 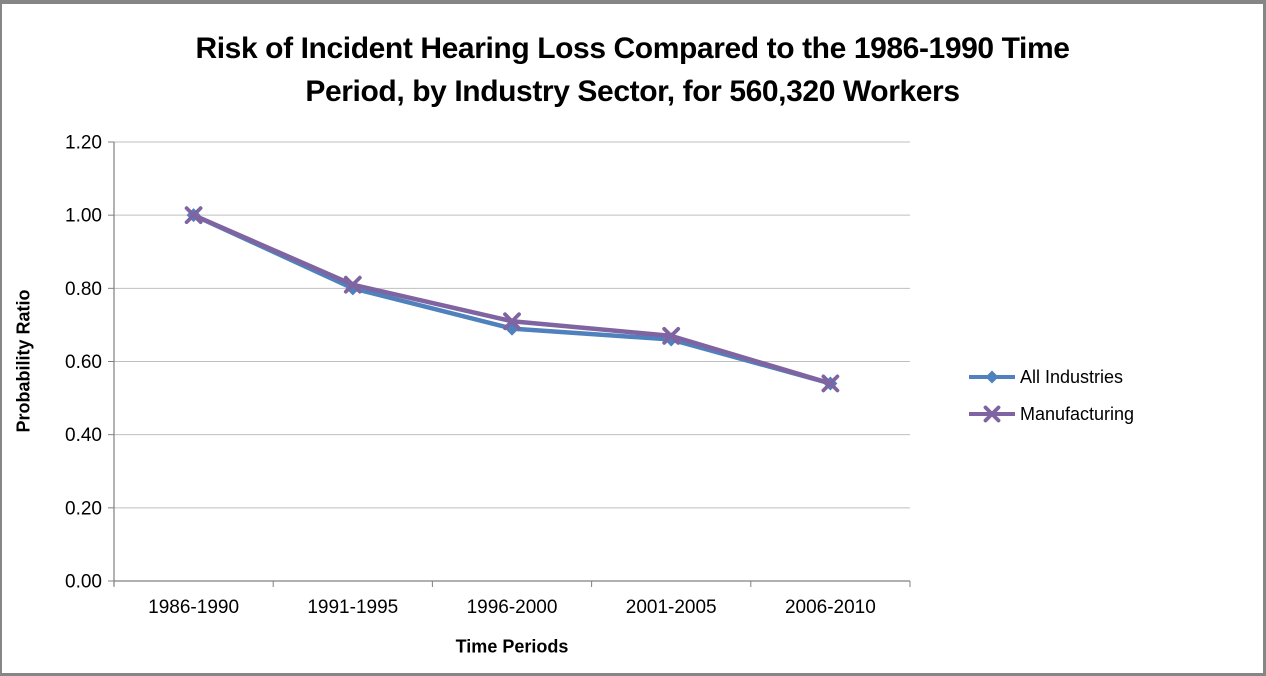 What do you see at coordinates (352, 607) in the screenshot?
I see `x-tick-label: 1991-1995` at bounding box center [352, 607].